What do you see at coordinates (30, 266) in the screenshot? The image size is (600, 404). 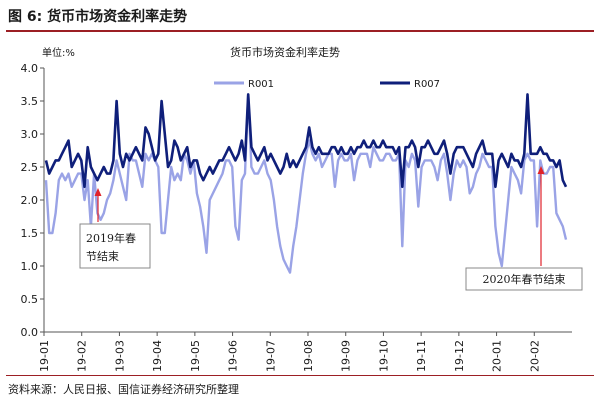 I see `y-tick-label: 1.0` at bounding box center [30, 266].